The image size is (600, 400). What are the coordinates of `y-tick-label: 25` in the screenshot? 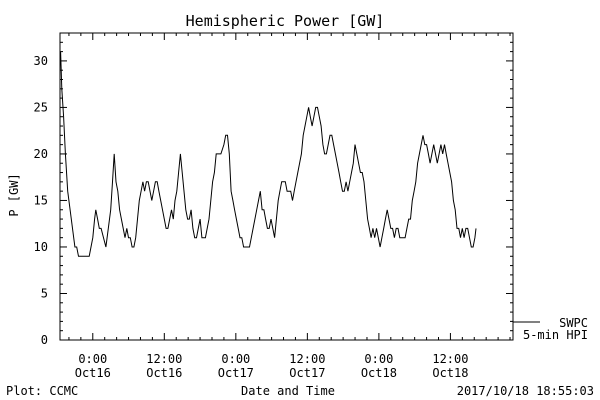 It's located at (41, 107).